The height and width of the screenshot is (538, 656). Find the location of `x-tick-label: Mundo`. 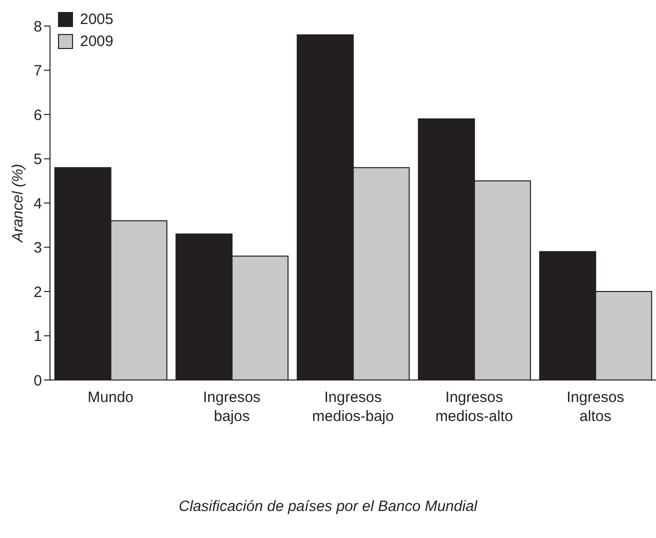

x-tick-label: Mundo is located at coordinates (111, 397).